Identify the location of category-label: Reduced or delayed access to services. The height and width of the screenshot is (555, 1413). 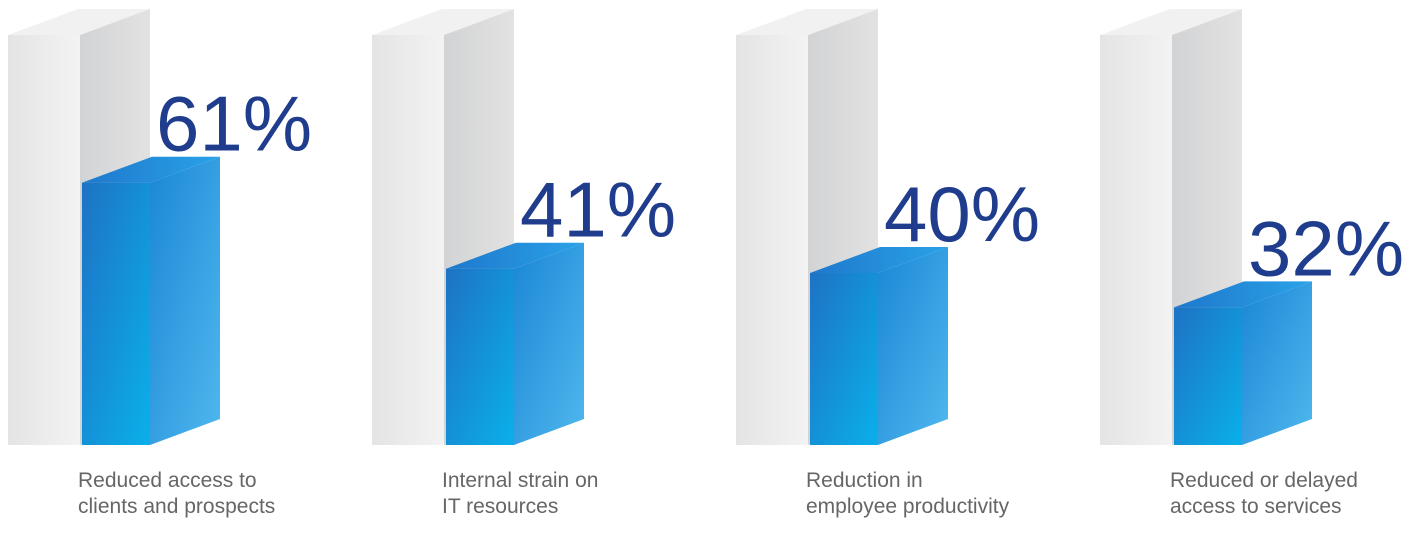
(1264, 493).